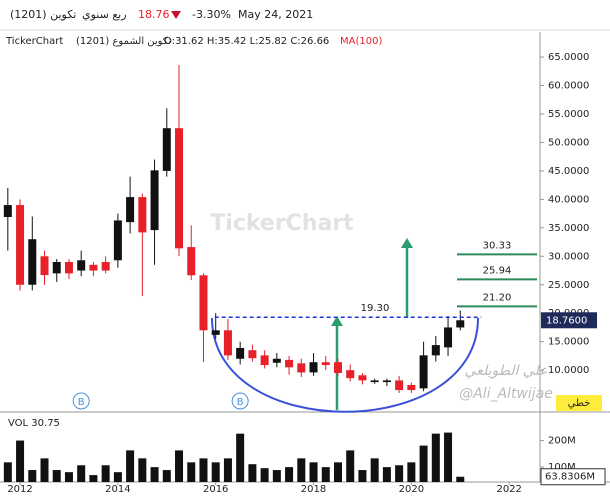 The width and height of the screenshot is (610, 497). Describe the element at coordinates (104, 14) in the screenshot. I see `period: ربع سنوي` at that location.